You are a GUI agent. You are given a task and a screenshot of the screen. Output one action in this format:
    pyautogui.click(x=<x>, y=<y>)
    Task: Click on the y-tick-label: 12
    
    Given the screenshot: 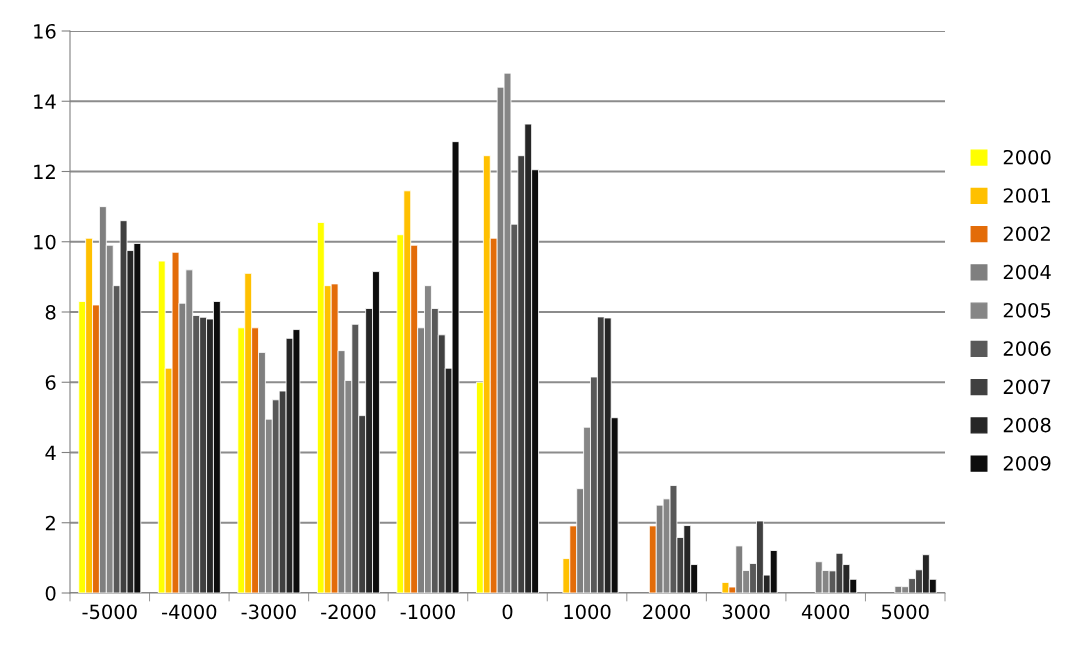 What is the action you would take?
    pyautogui.click(x=44, y=171)
    